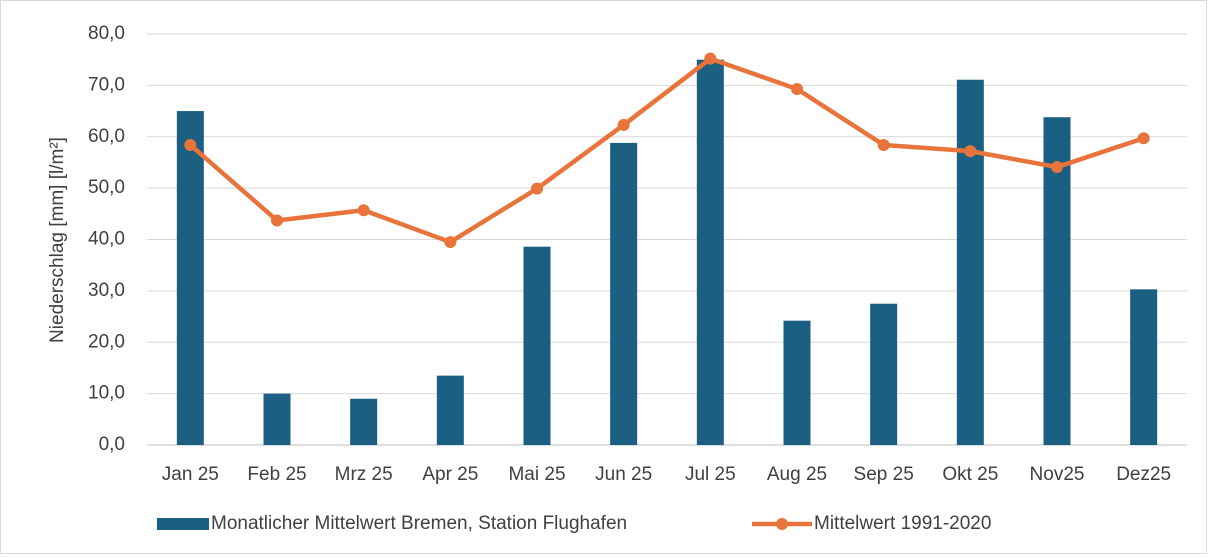  Describe the element at coordinates (57, 240) in the screenshot. I see `y-axis-label: Niederschlag [mm] [l/m²]` at that location.